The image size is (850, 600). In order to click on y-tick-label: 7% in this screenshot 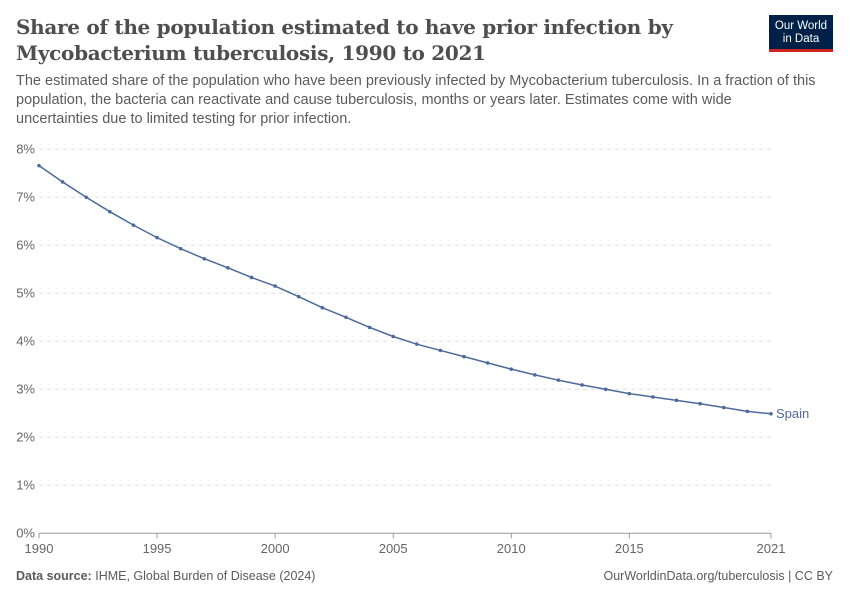, I will do `click(25, 196)`.